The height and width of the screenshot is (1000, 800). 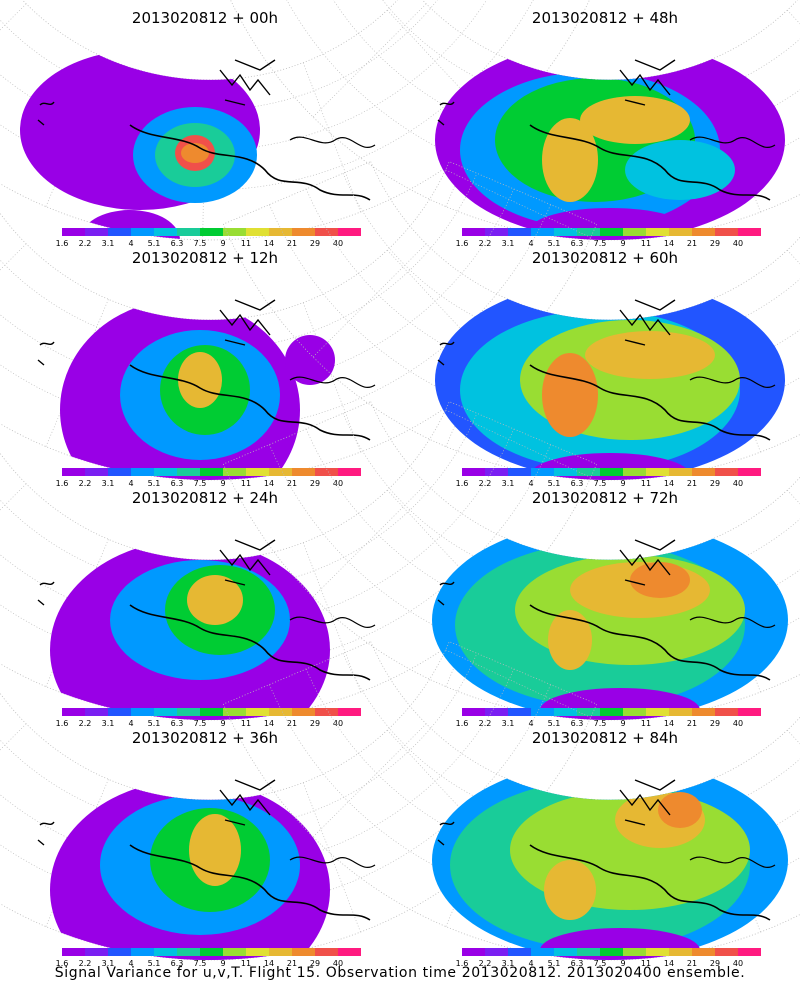 What do you see at coordinates (315, 243) in the screenshot?
I see `colorbar-label: 29` at bounding box center [315, 243].